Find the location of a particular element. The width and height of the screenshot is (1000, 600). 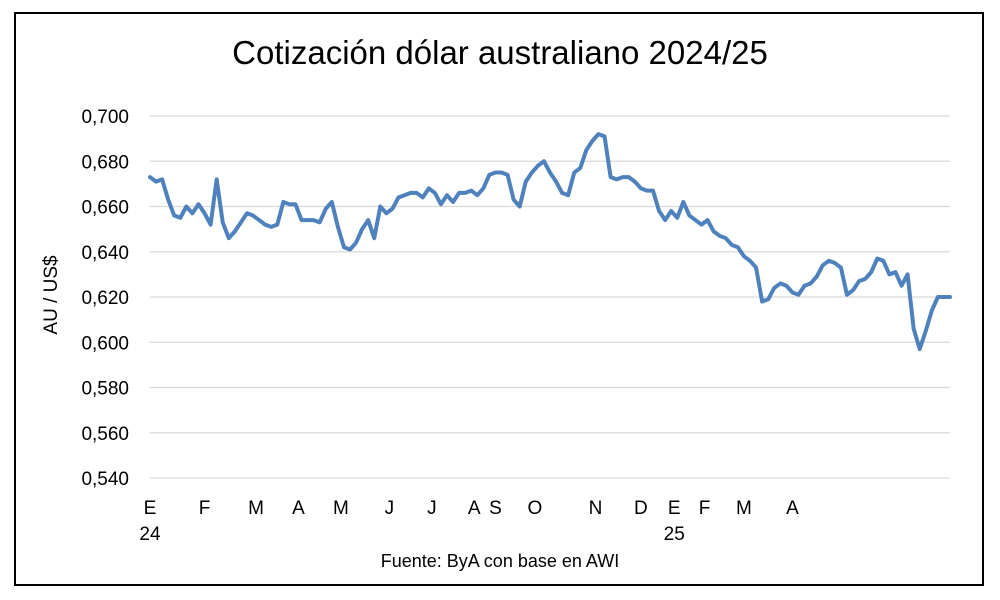

y-tick-label: 0,620 is located at coordinates (105, 298).